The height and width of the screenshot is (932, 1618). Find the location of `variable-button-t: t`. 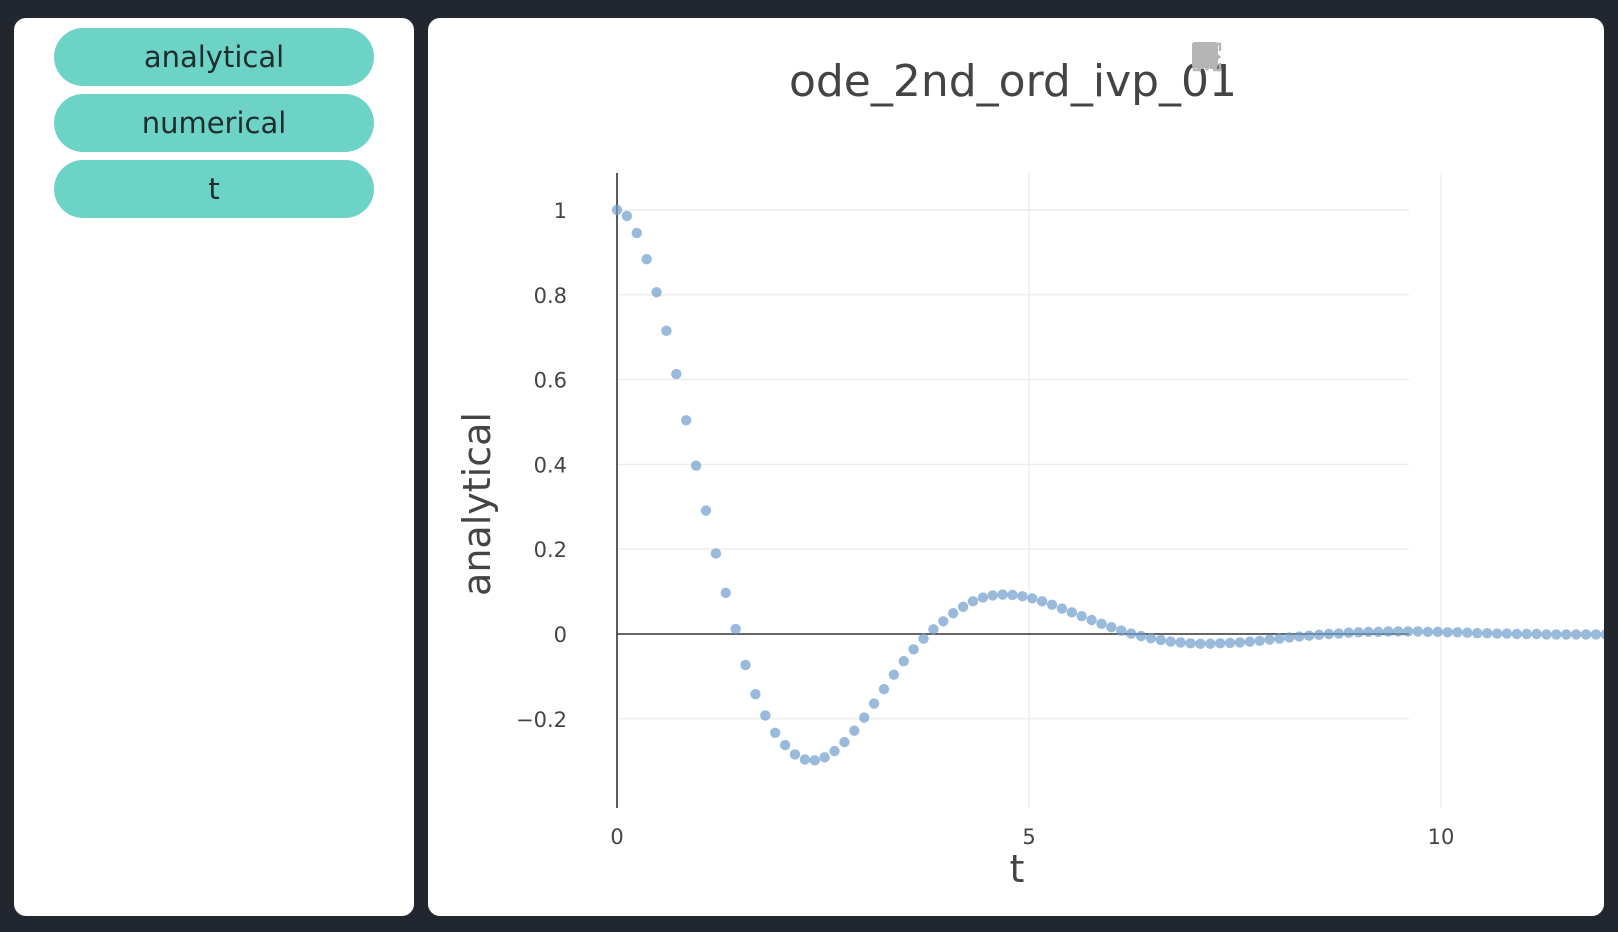

variable-button-t: t is located at coordinates (214, 189).